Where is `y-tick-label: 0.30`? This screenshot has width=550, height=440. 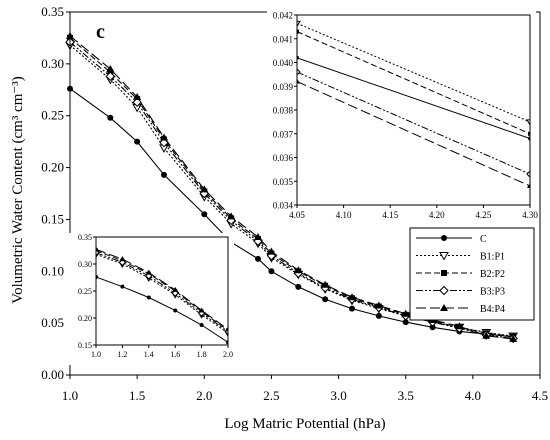 y-tick-label: 0.30 is located at coordinates (52, 63).